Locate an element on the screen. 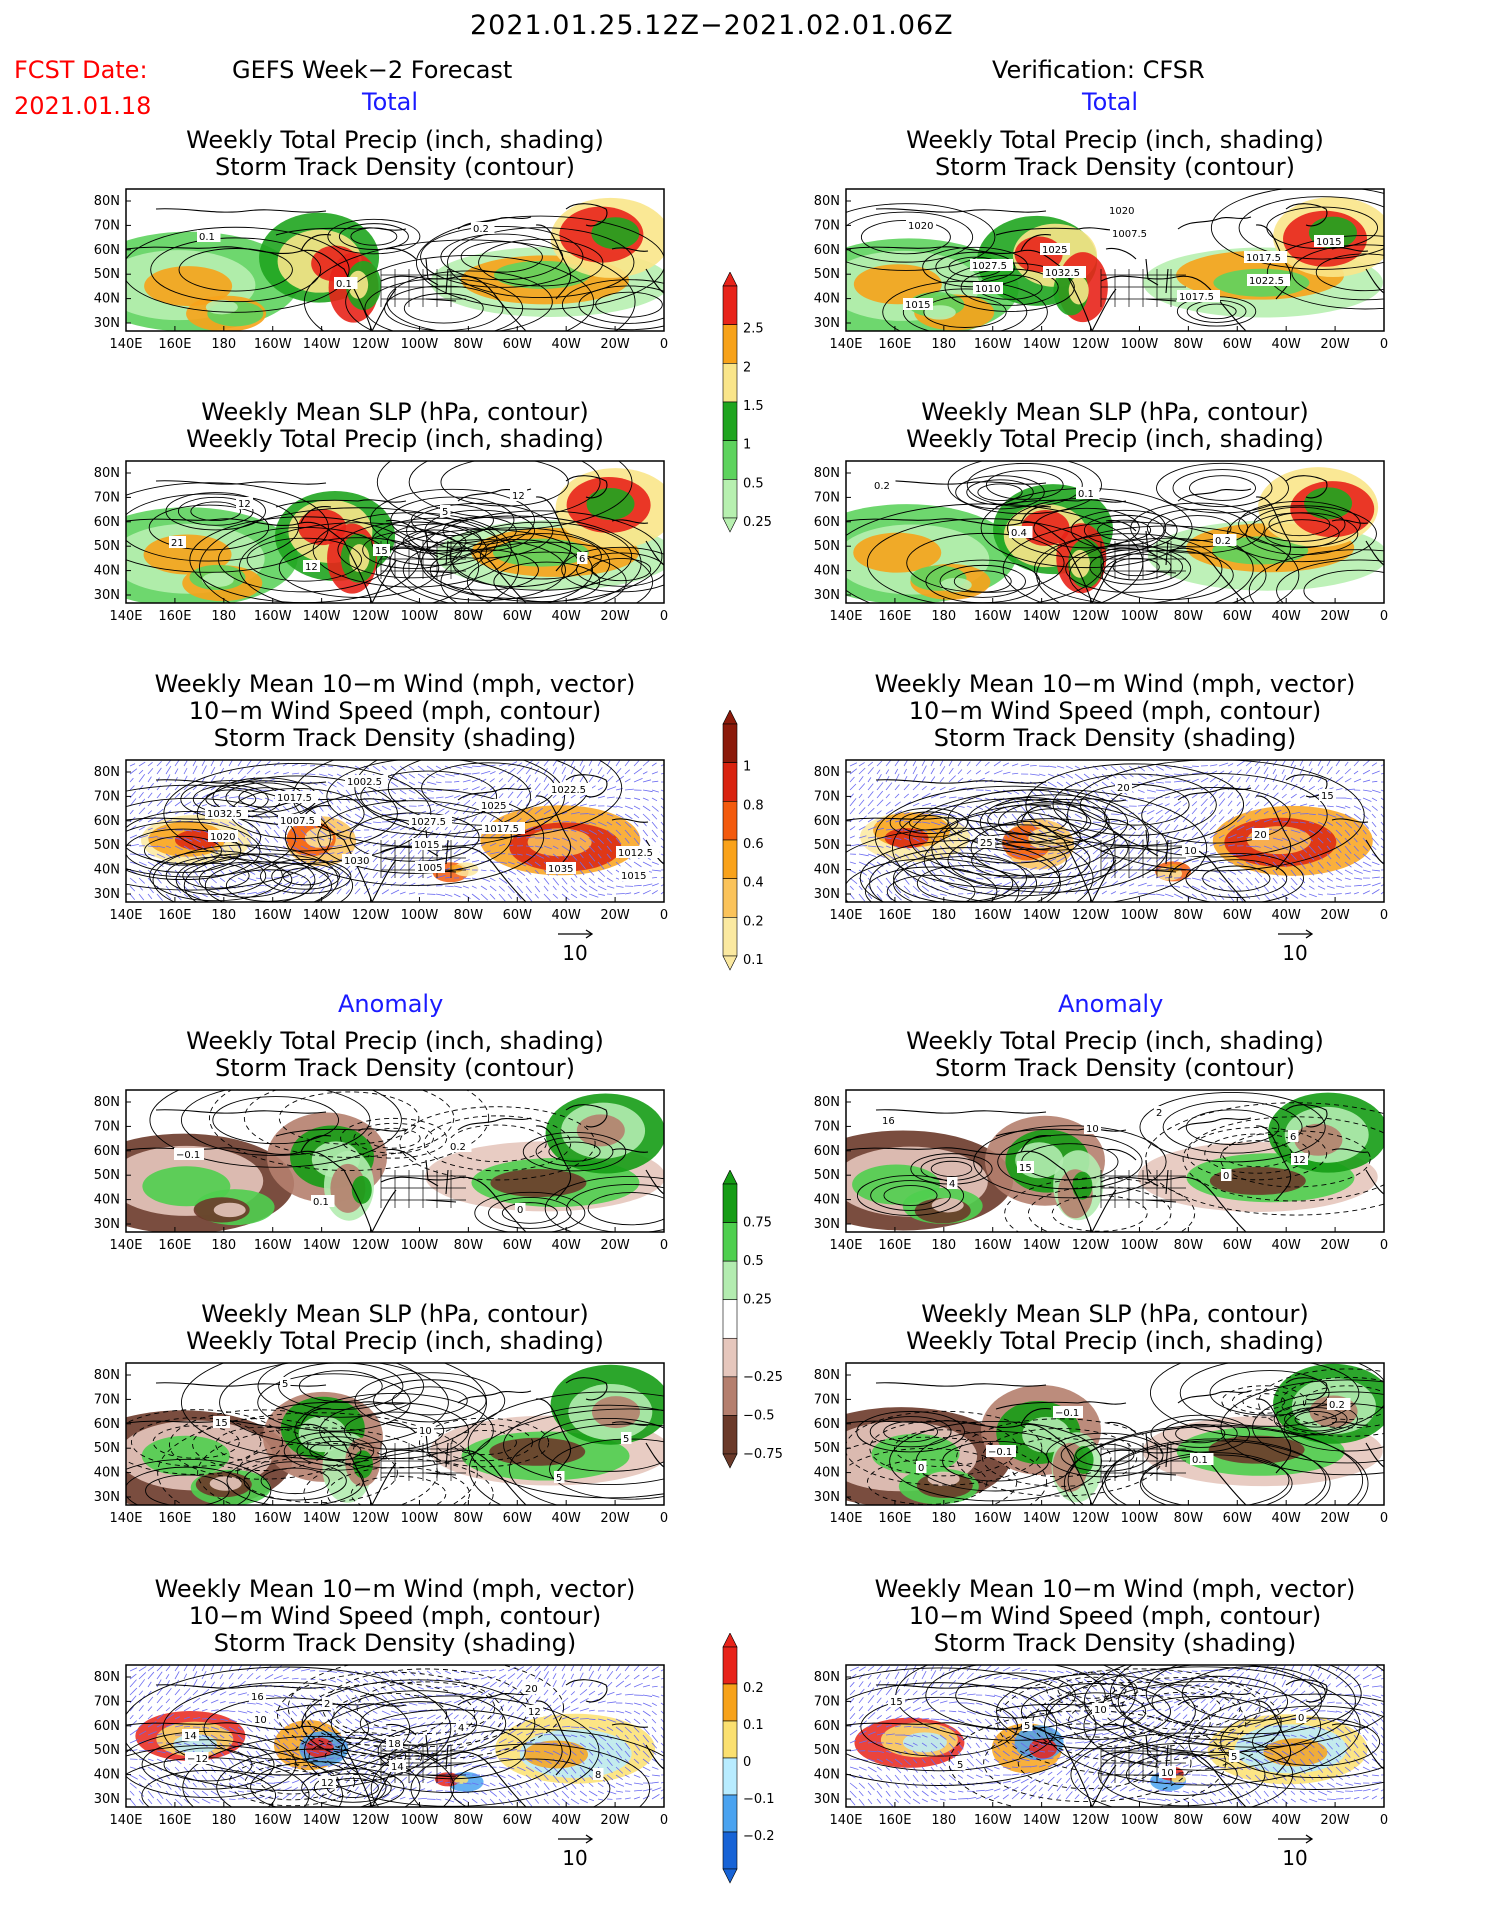  contour-label: 10 is located at coordinates (1092, 1129).